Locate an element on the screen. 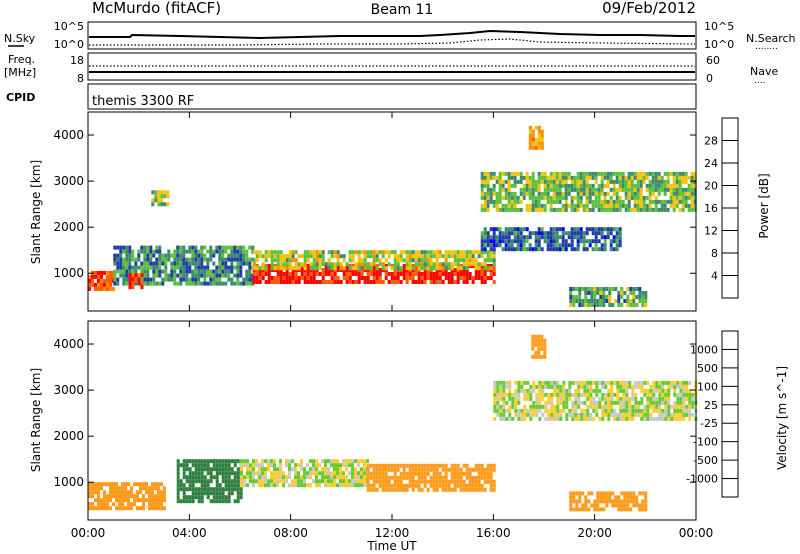  cpid-label: CPID is located at coordinates (20, 97).